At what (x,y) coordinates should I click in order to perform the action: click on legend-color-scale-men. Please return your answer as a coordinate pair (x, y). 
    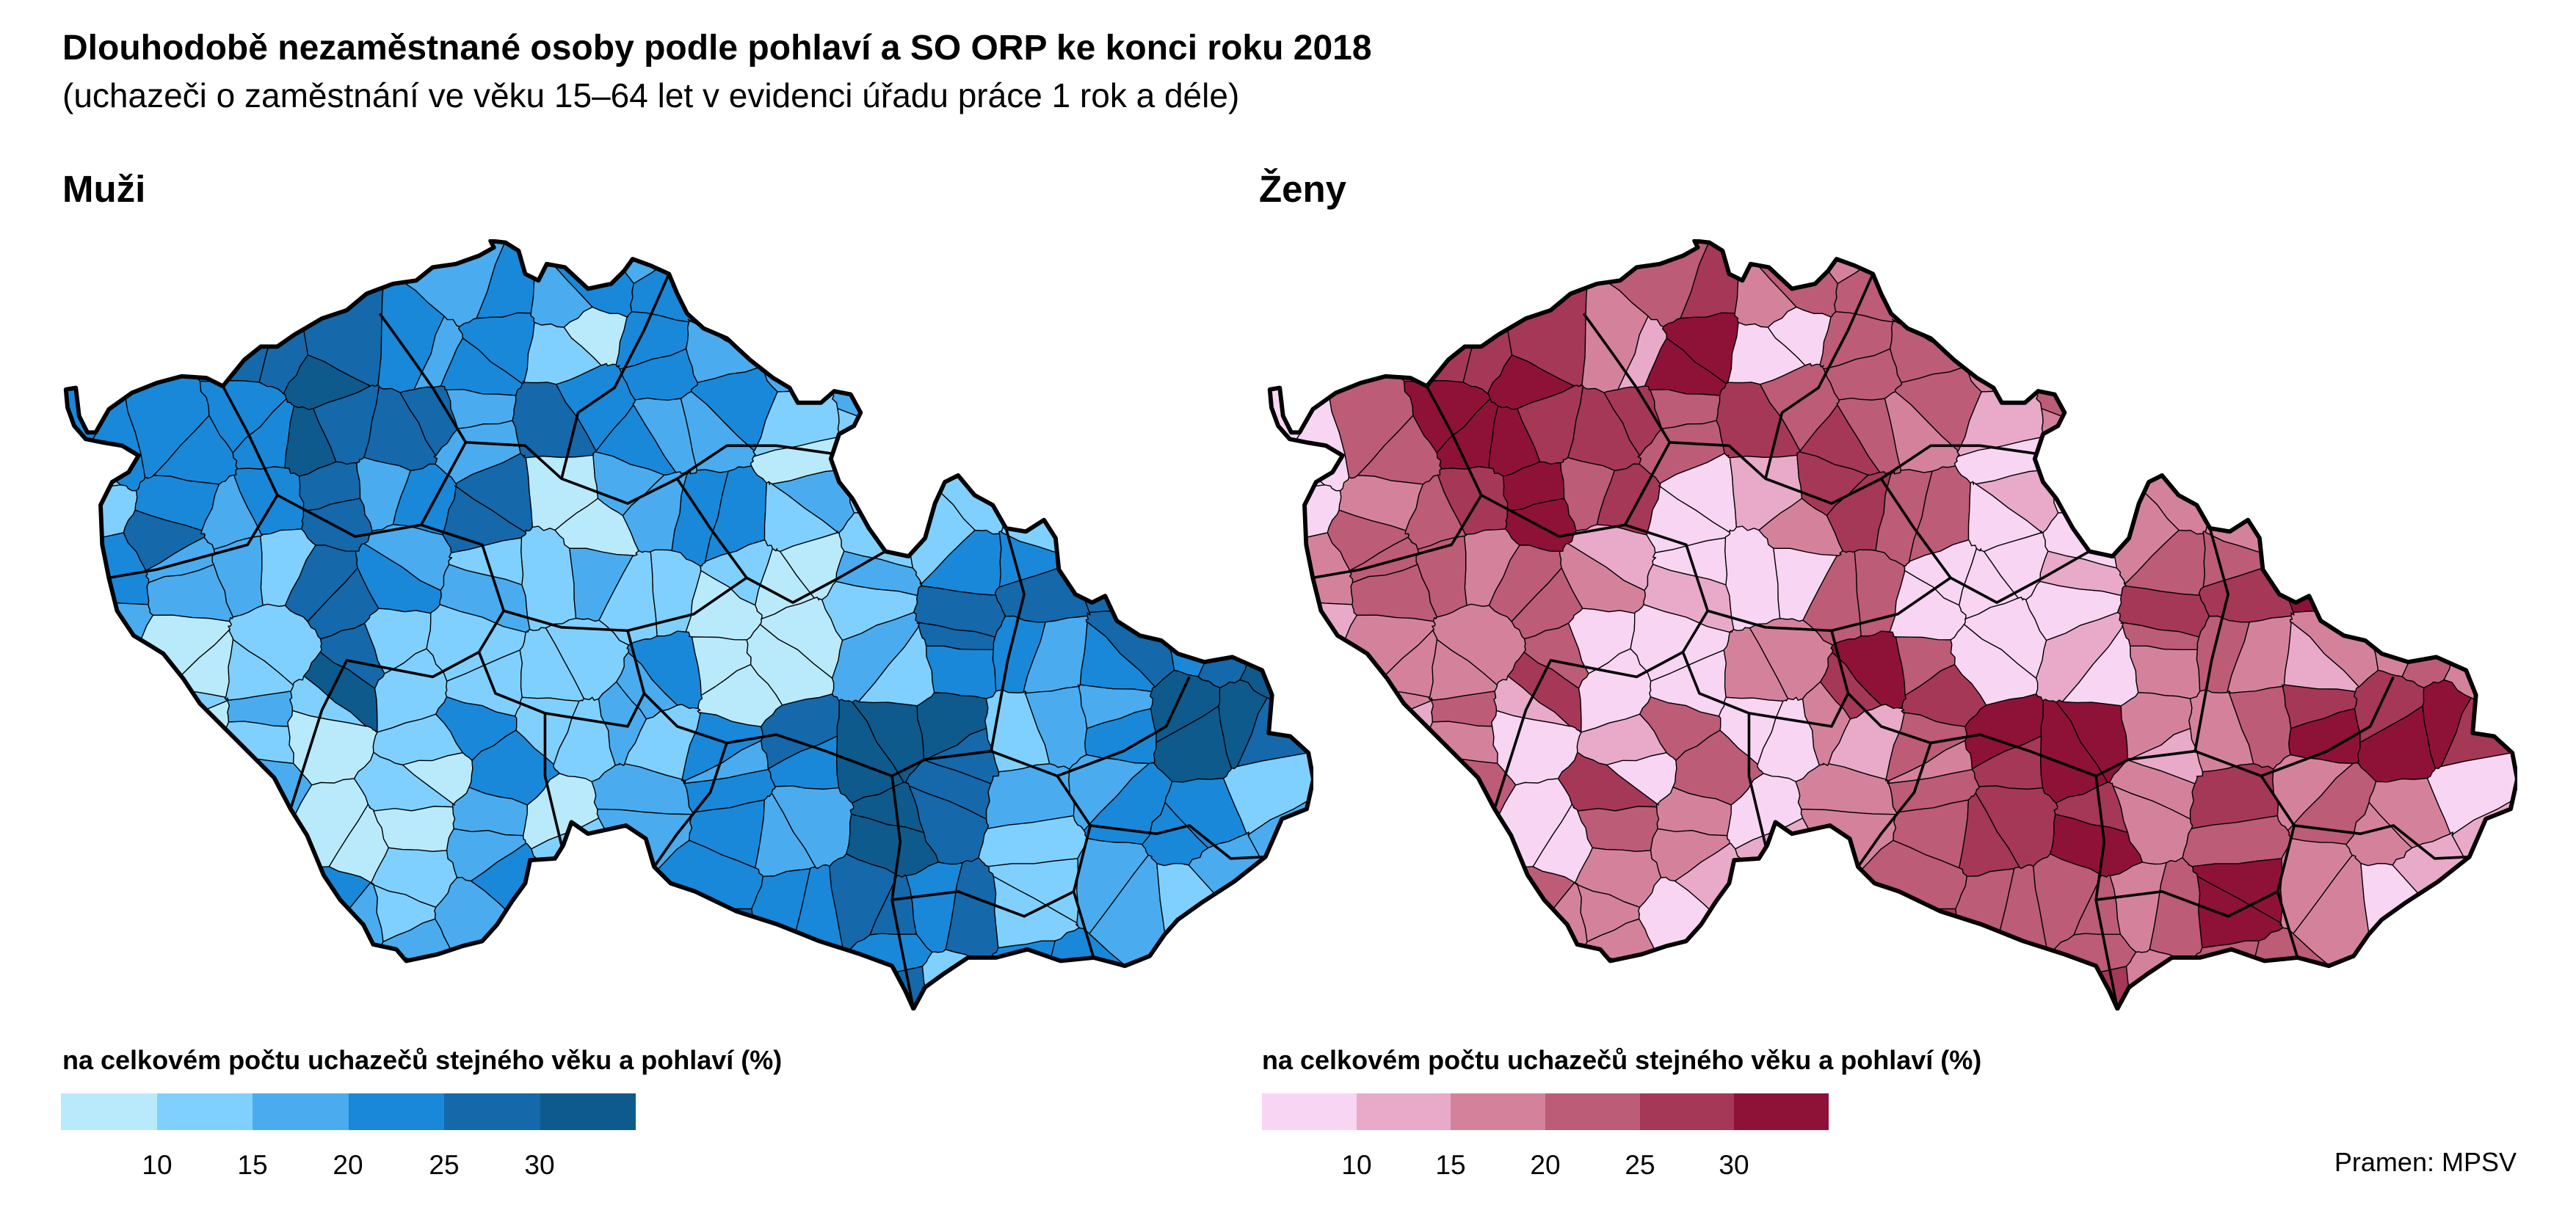
    Looking at the image, I should click on (348, 1111).